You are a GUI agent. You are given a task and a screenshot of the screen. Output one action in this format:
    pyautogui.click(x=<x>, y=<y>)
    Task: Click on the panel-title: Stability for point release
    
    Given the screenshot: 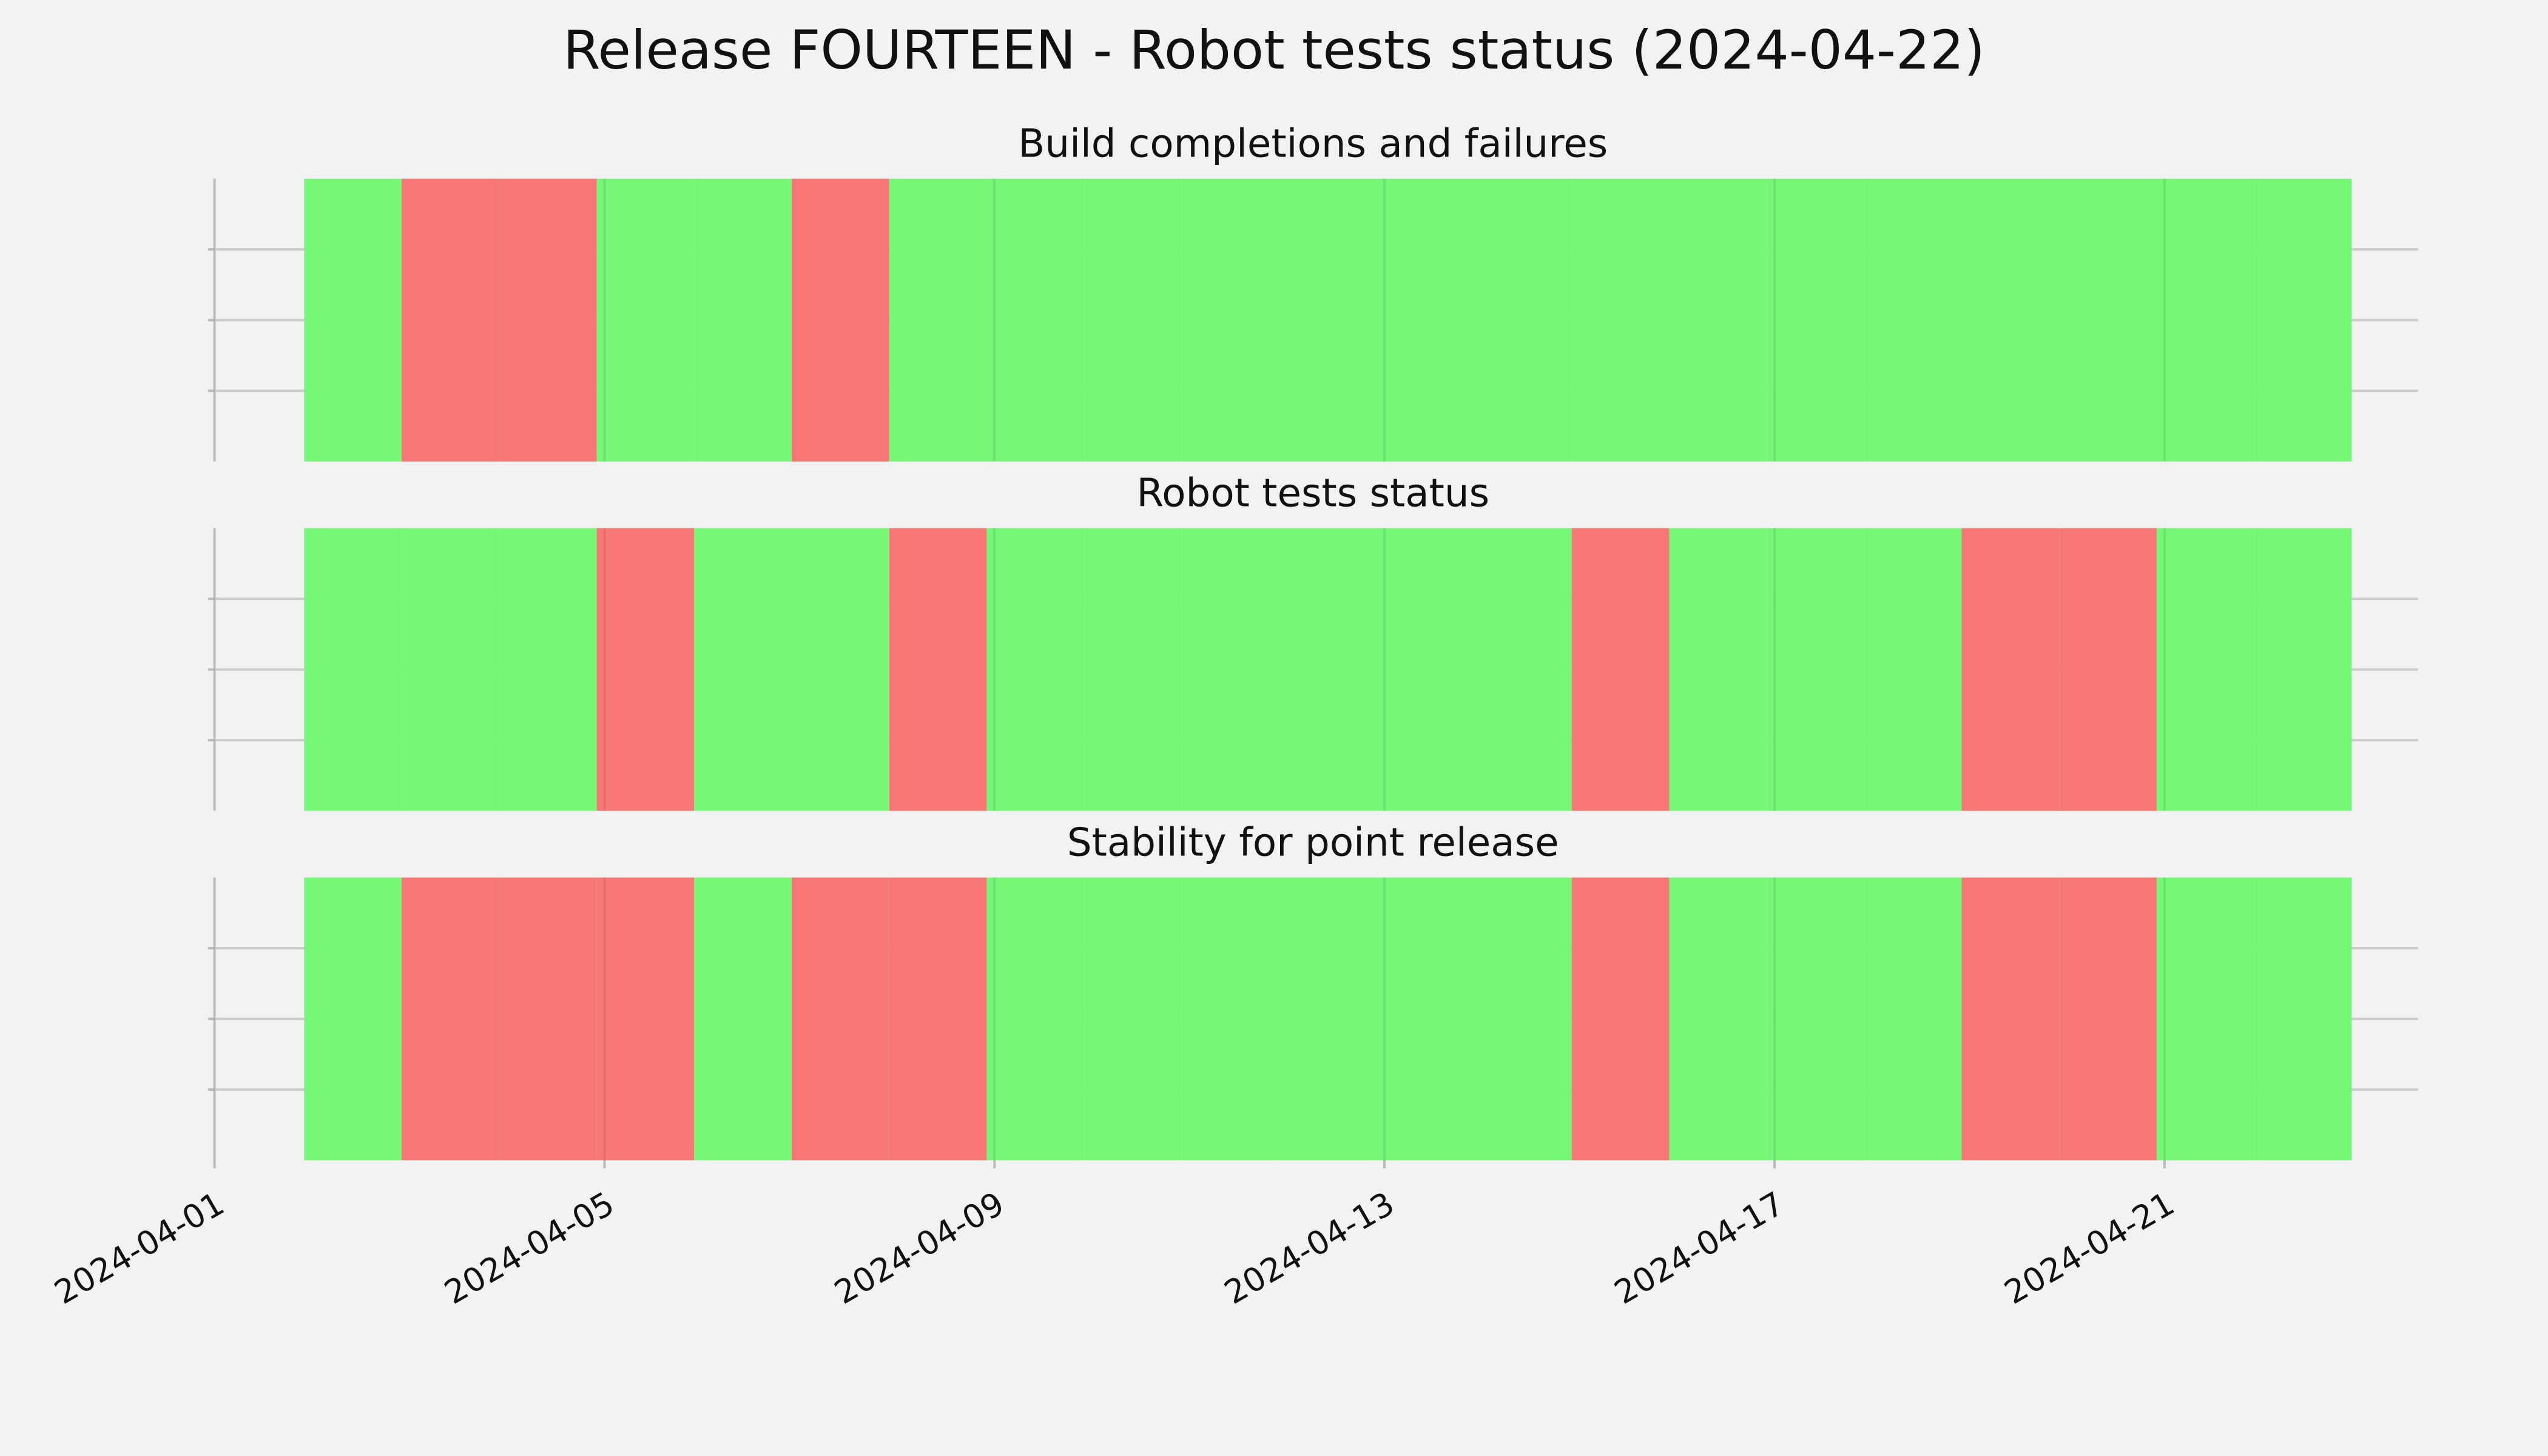 What is the action you would take?
    pyautogui.click(x=1313, y=842)
    